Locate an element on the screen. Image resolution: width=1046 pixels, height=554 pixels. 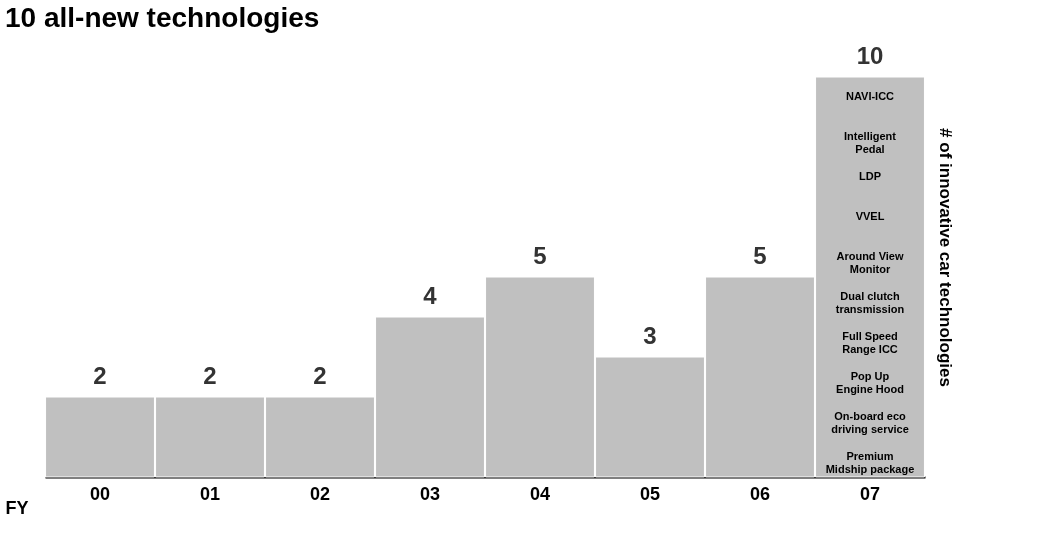
x-tick-label: 00 is located at coordinates (100, 493).